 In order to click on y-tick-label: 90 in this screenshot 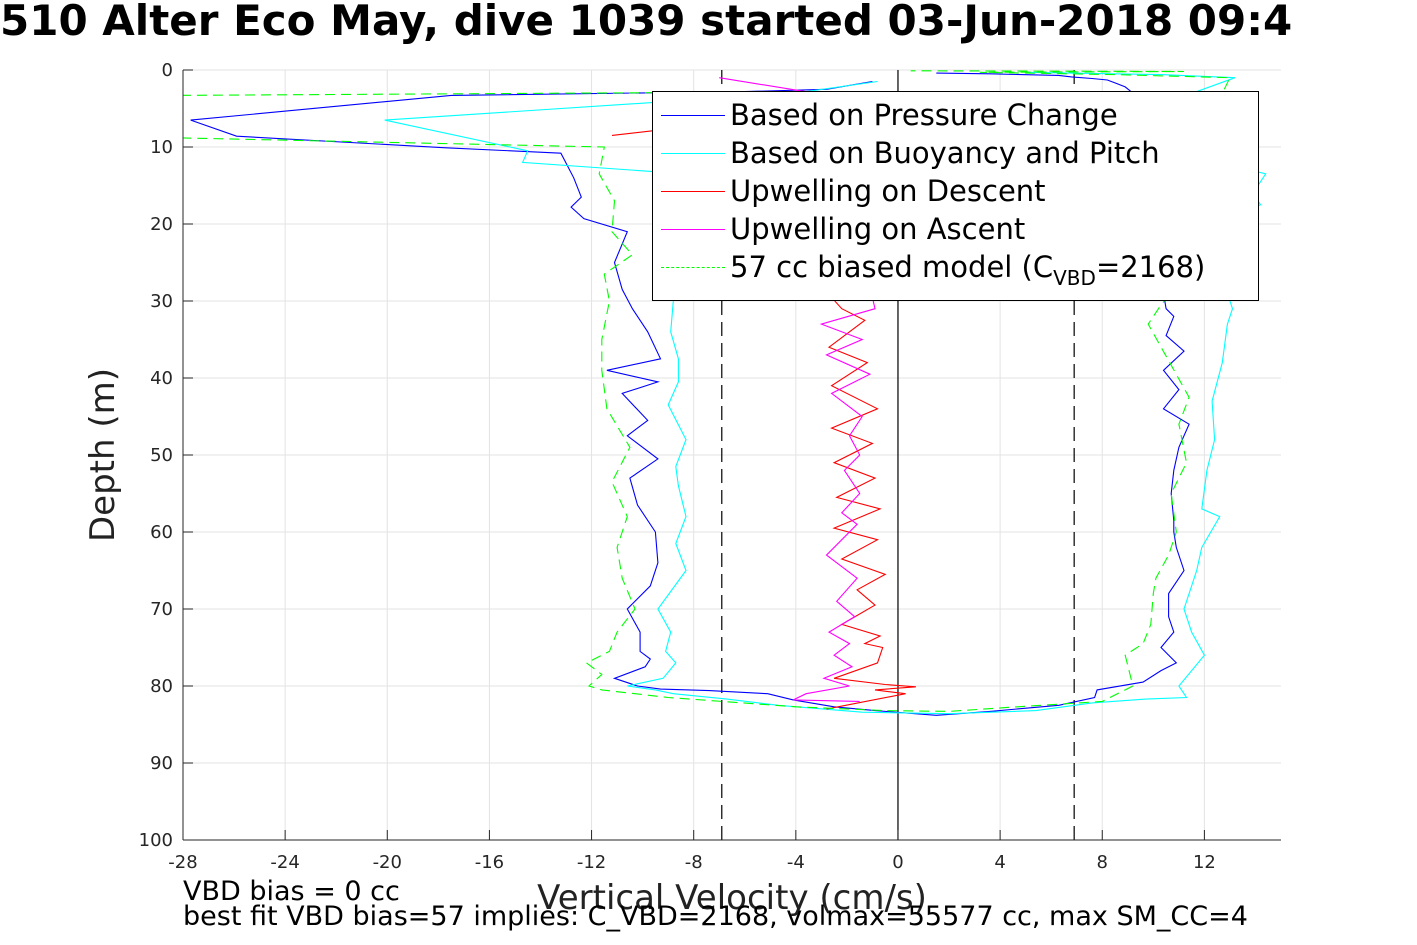, I will do `click(161, 763)`.